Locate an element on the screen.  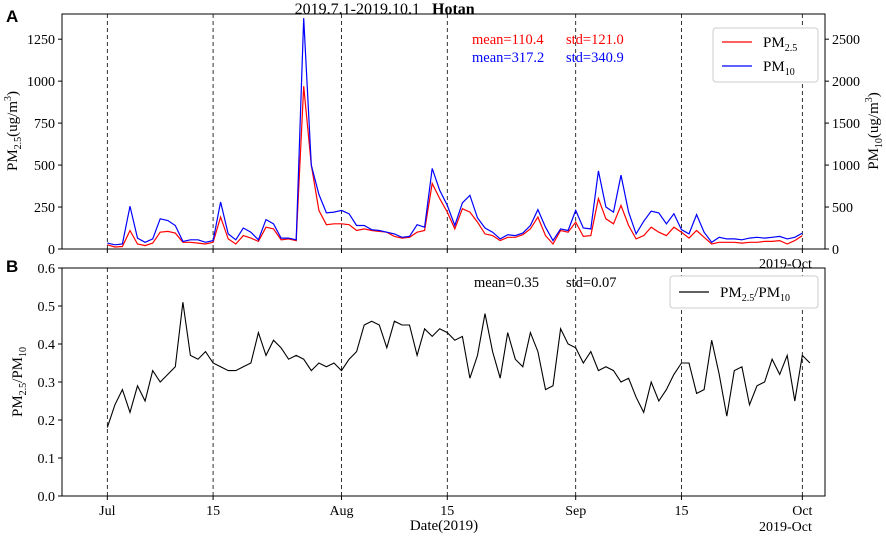
panel-b-ylabel: PM2.5/PM10 is located at coordinates (19, 382).